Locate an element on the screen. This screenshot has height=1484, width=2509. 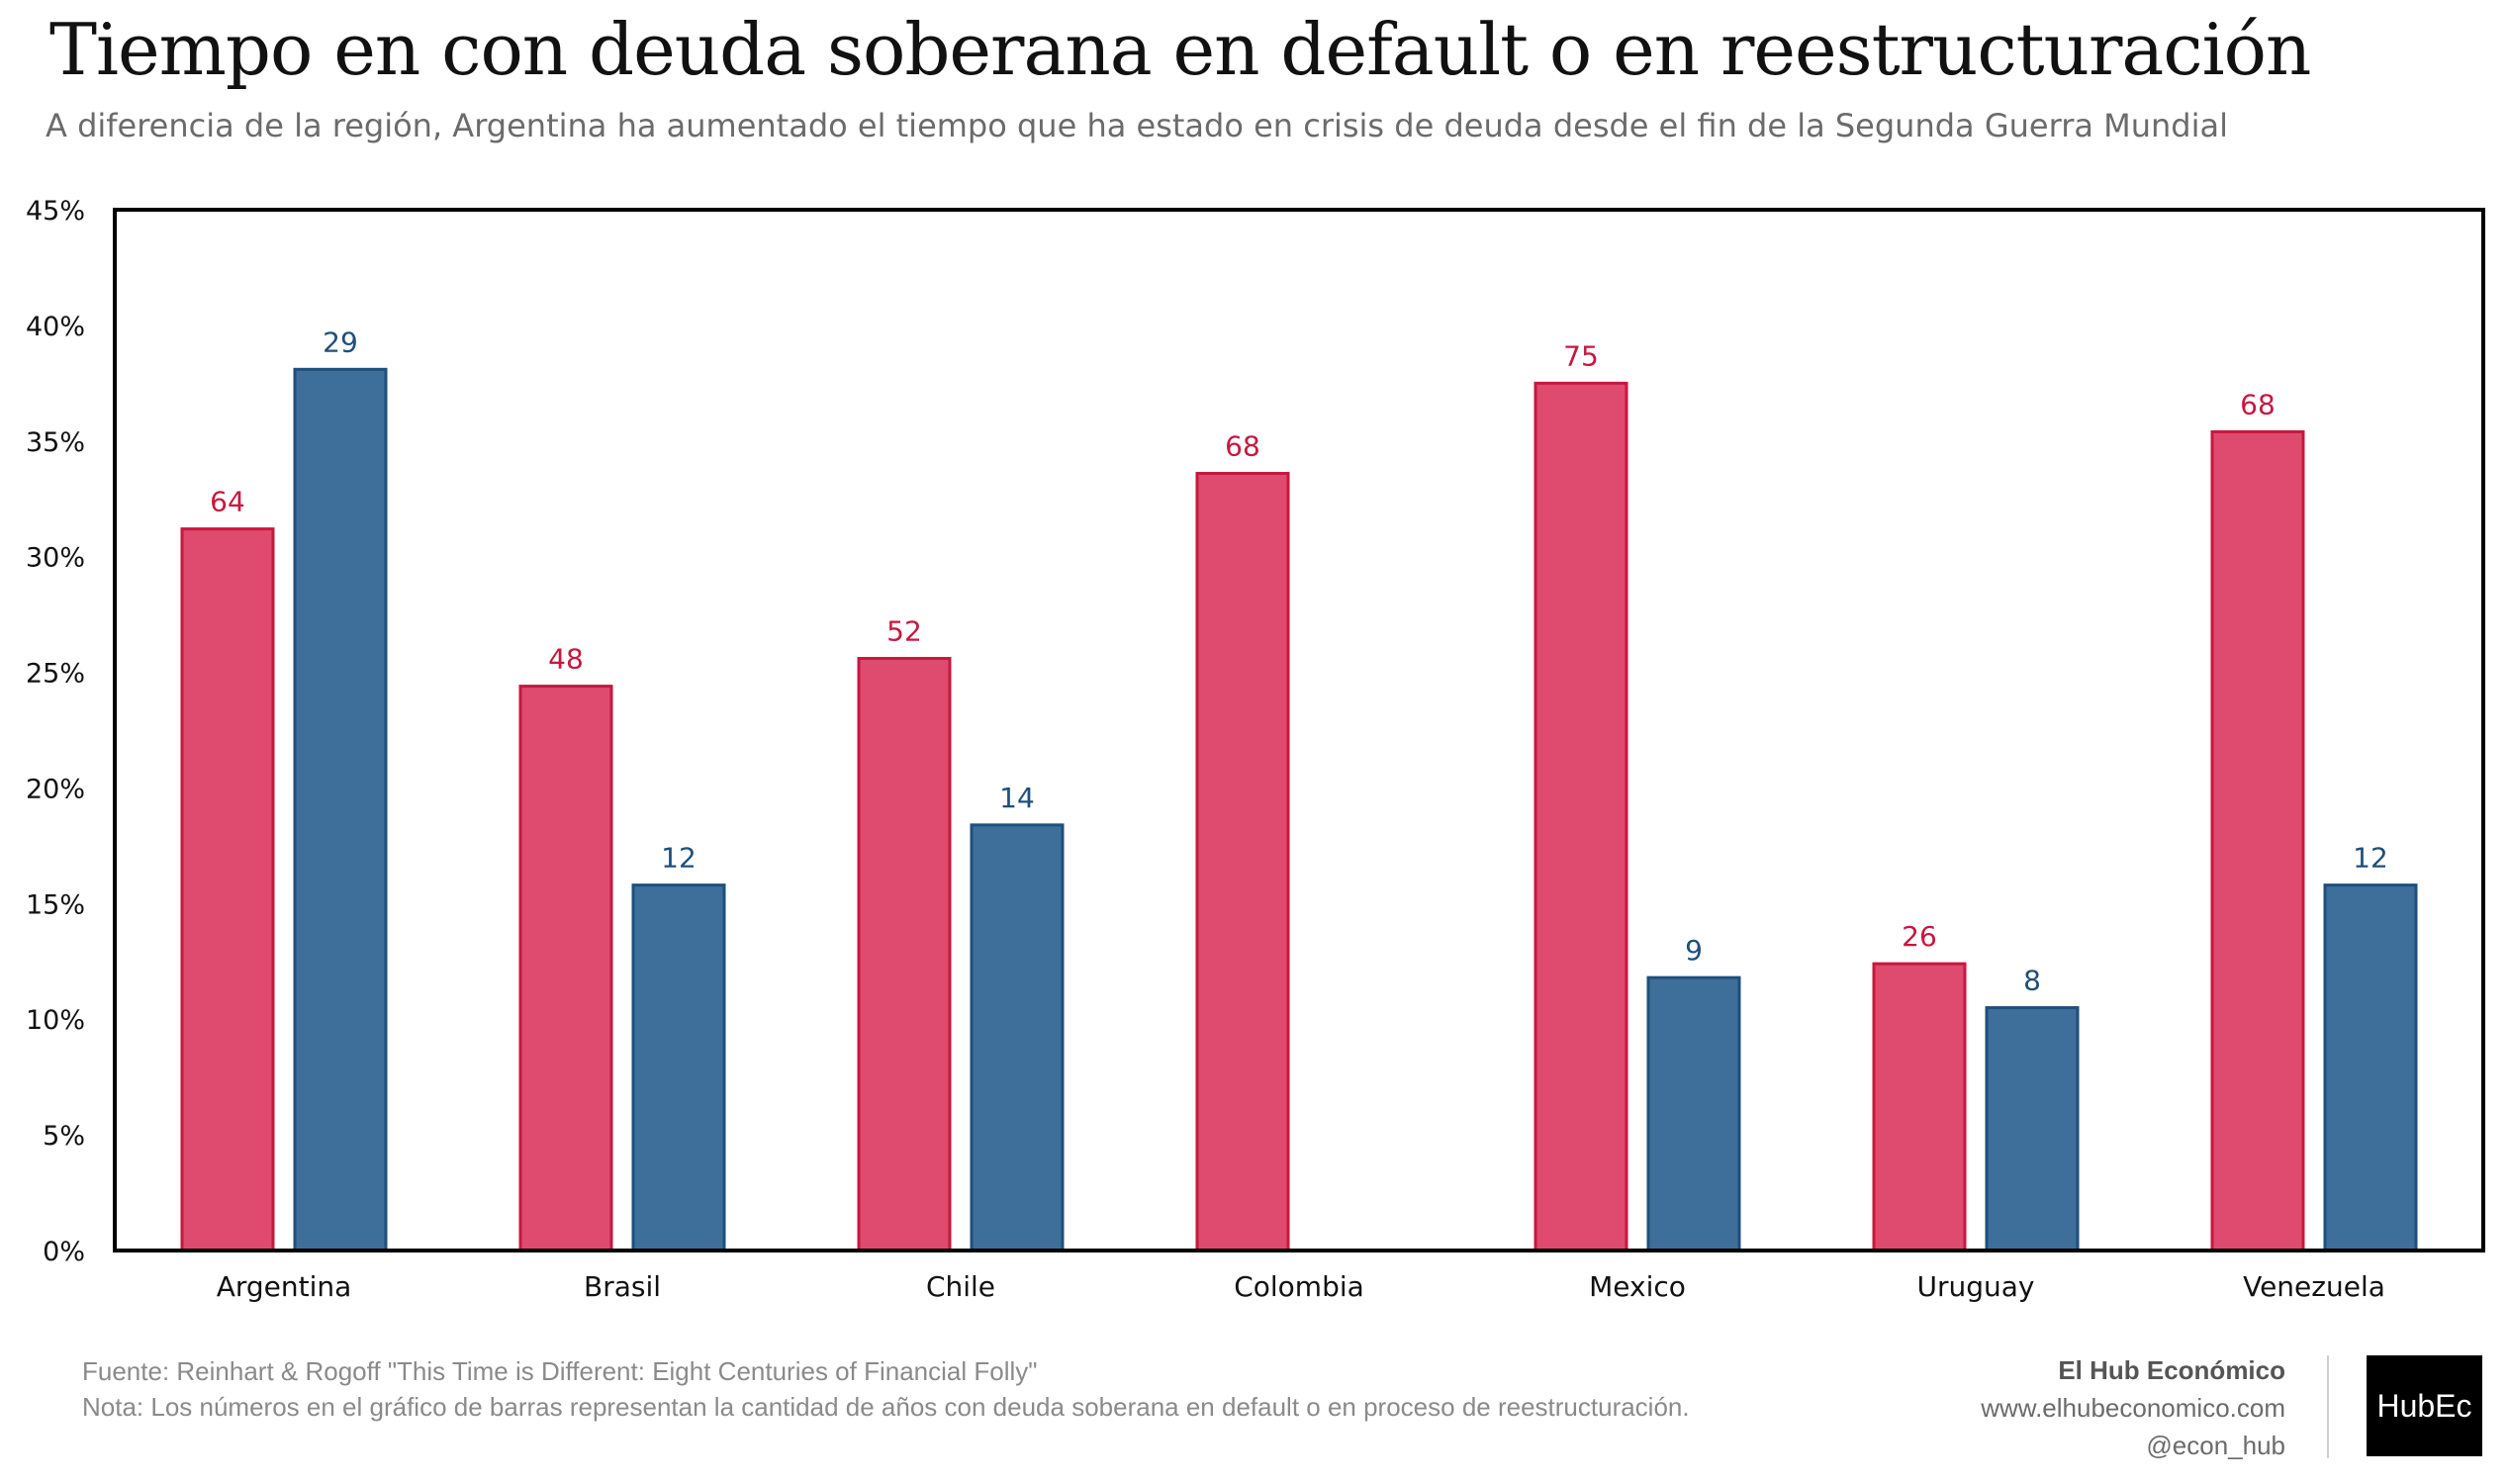
y-tick-label: 10% is located at coordinates (55, 1020).